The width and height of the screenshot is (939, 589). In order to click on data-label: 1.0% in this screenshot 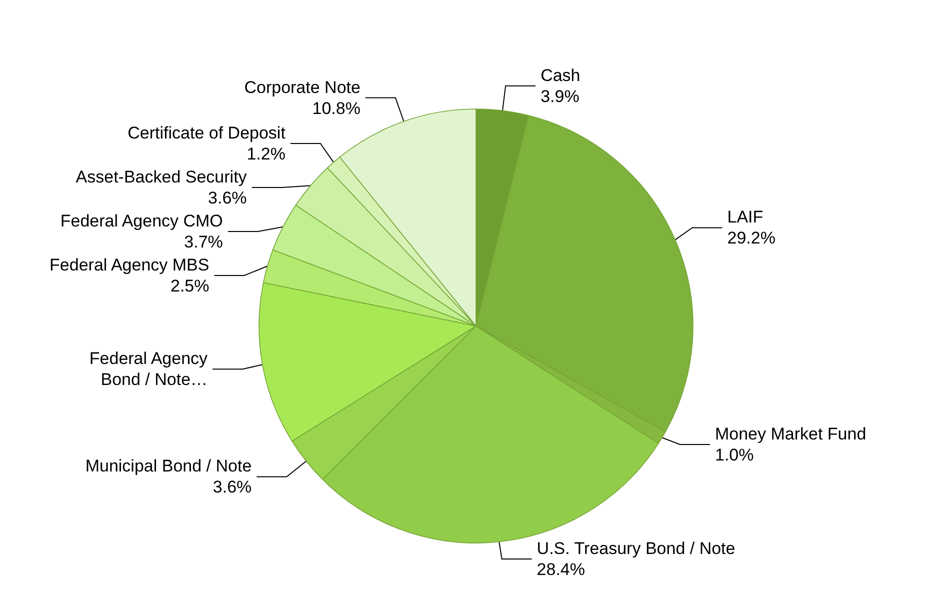, I will do `click(734, 454)`.